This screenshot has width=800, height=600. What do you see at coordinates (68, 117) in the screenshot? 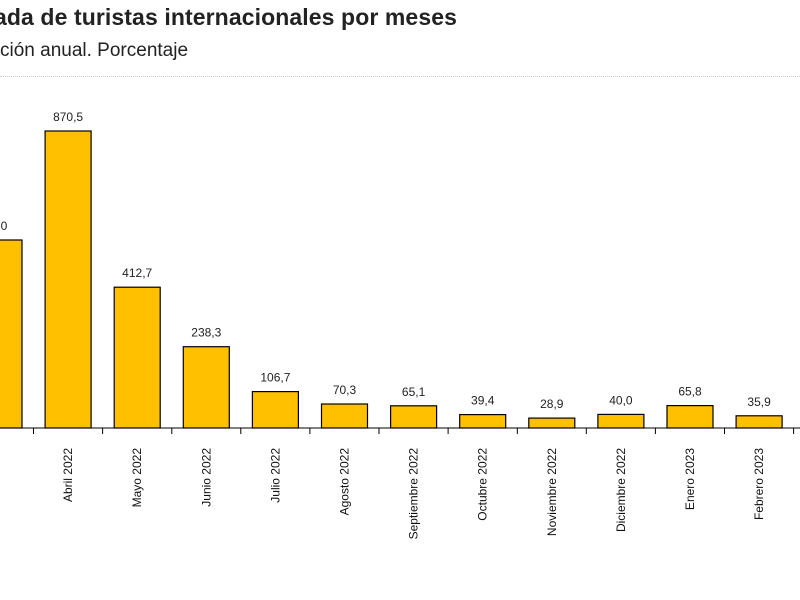
I see `bar-value-label-1: 870,5` at bounding box center [68, 117].